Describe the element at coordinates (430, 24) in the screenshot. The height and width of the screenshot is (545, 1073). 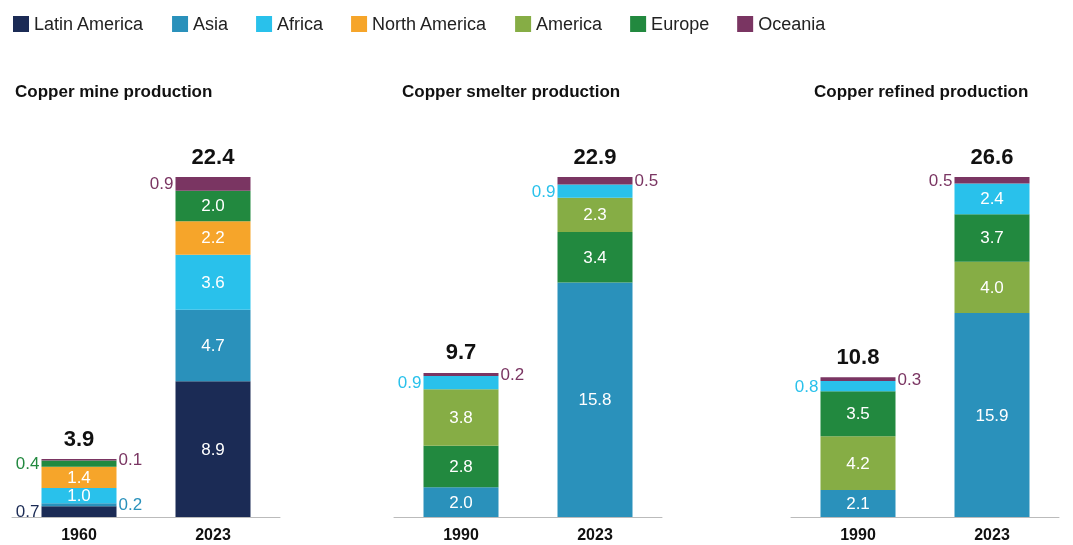
I see `legend-label: North America` at that location.